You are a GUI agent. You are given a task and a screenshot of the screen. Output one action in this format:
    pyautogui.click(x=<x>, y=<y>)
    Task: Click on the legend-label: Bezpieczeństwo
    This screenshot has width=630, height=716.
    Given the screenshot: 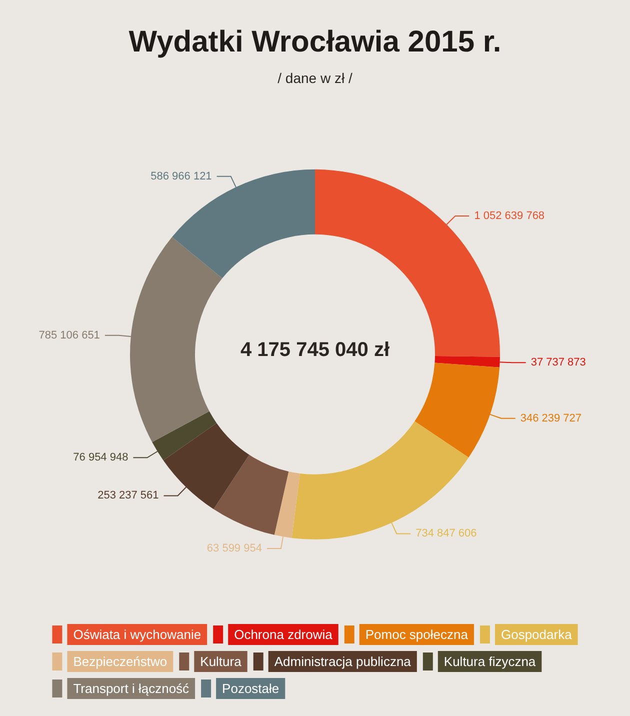 What is the action you would take?
    pyautogui.click(x=120, y=661)
    